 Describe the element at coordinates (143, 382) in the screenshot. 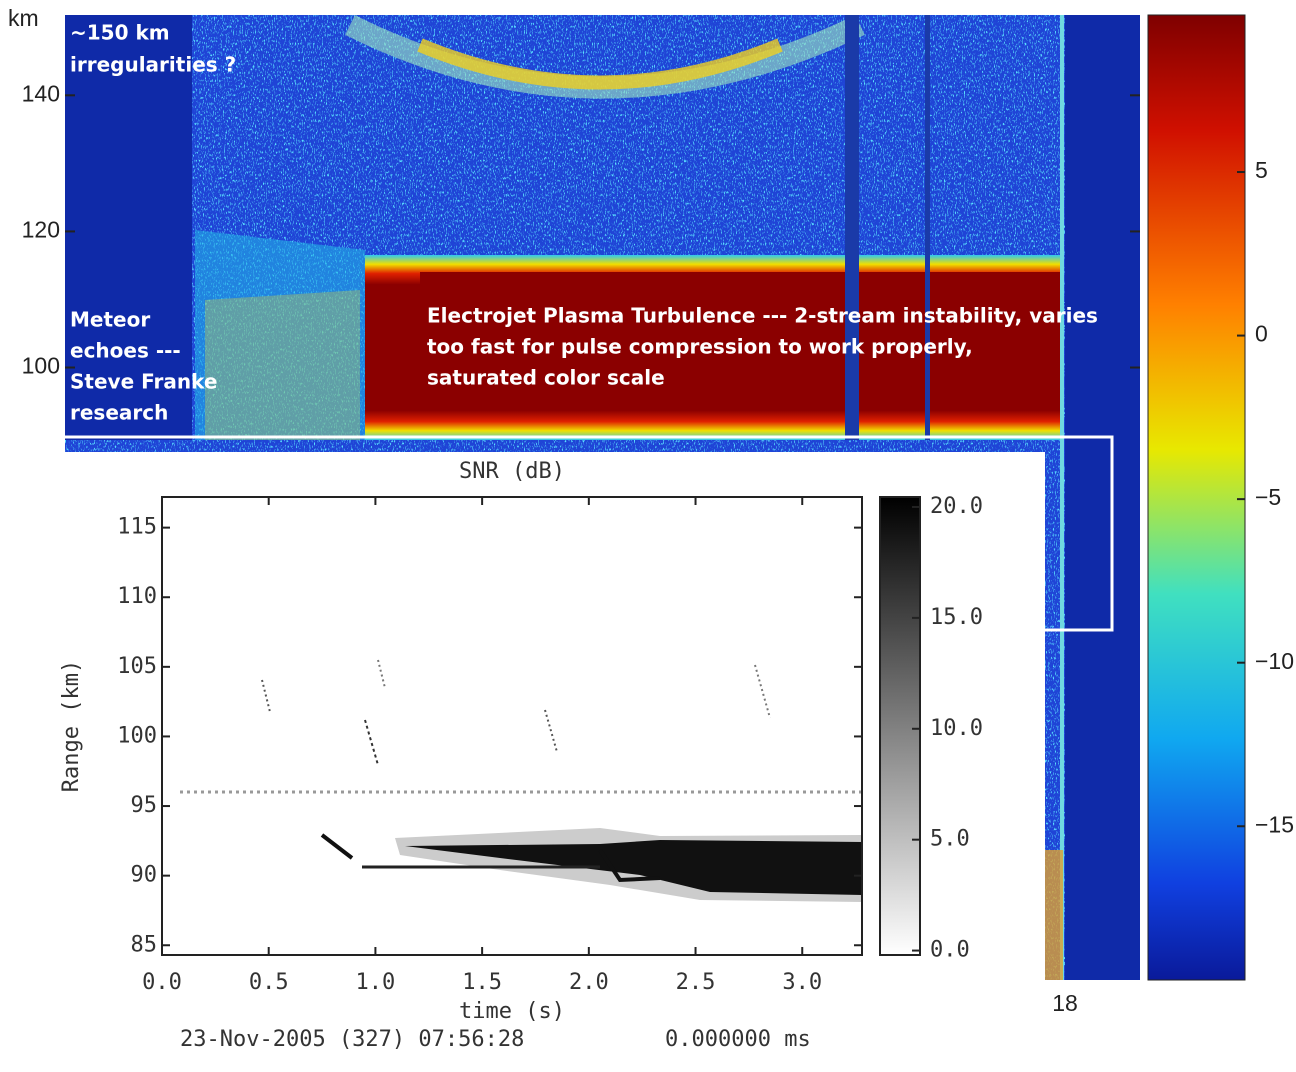

I see `annotation: Steve Franke` at that location.